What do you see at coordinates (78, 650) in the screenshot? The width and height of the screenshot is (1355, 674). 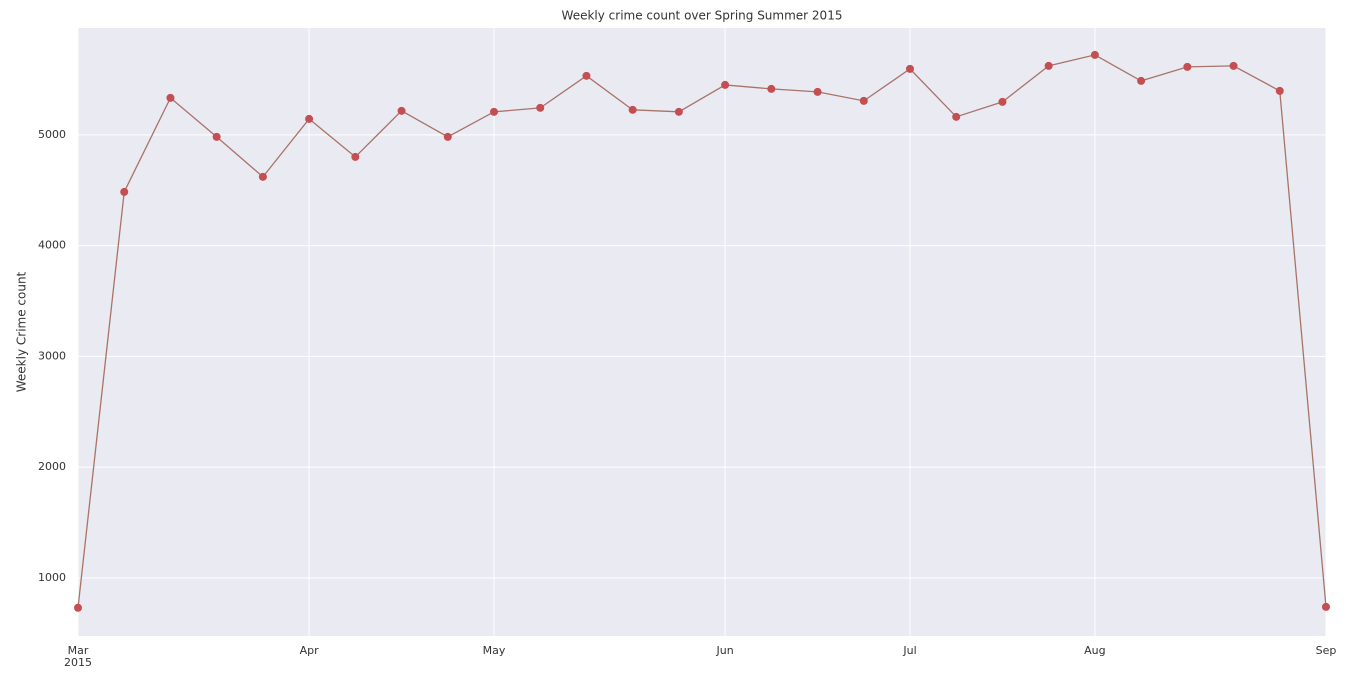 I see `x-tick-label: Mar` at bounding box center [78, 650].